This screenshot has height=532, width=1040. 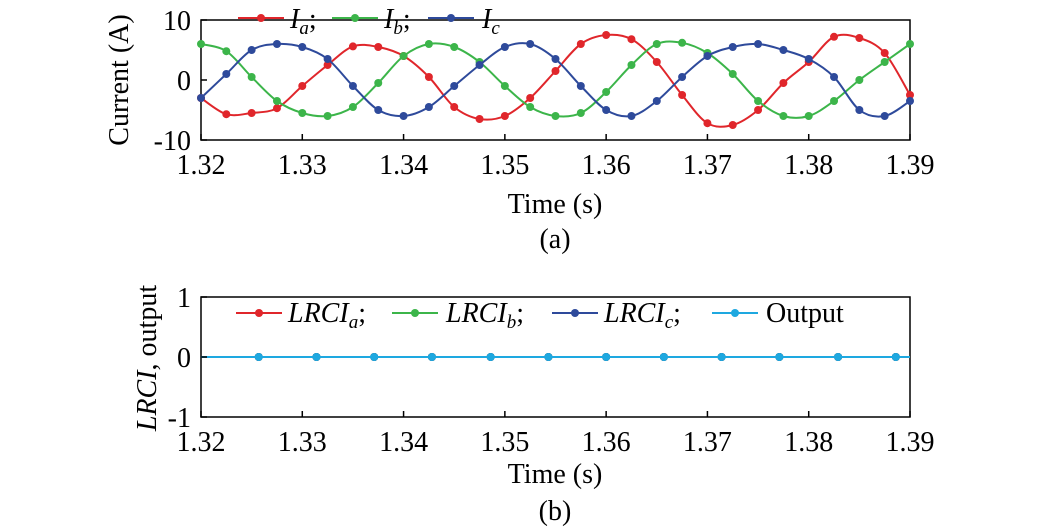 What do you see at coordinates (808, 165) in the screenshot?
I see `plot-a-xtick-label: 1.38` at bounding box center [808, 165].